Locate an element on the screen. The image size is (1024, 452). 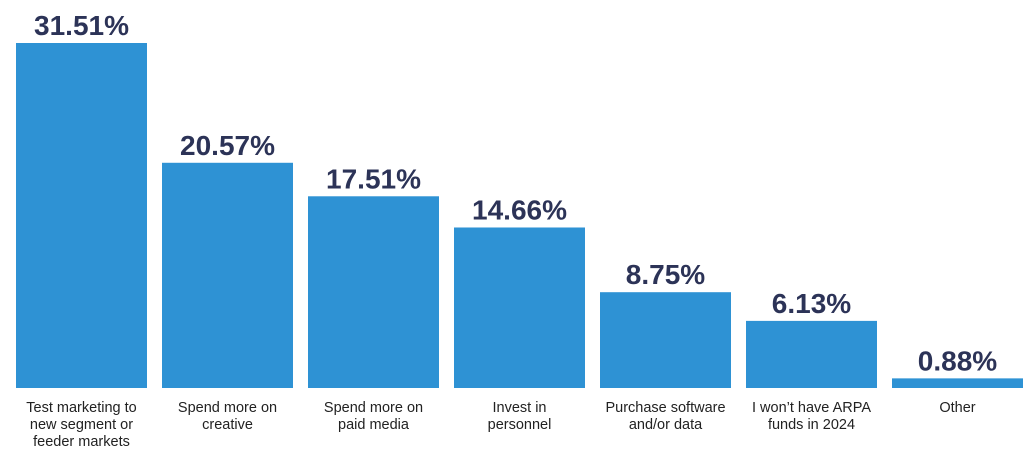
category-label-1: Spend more on creative is located at coordinates (227, 416).